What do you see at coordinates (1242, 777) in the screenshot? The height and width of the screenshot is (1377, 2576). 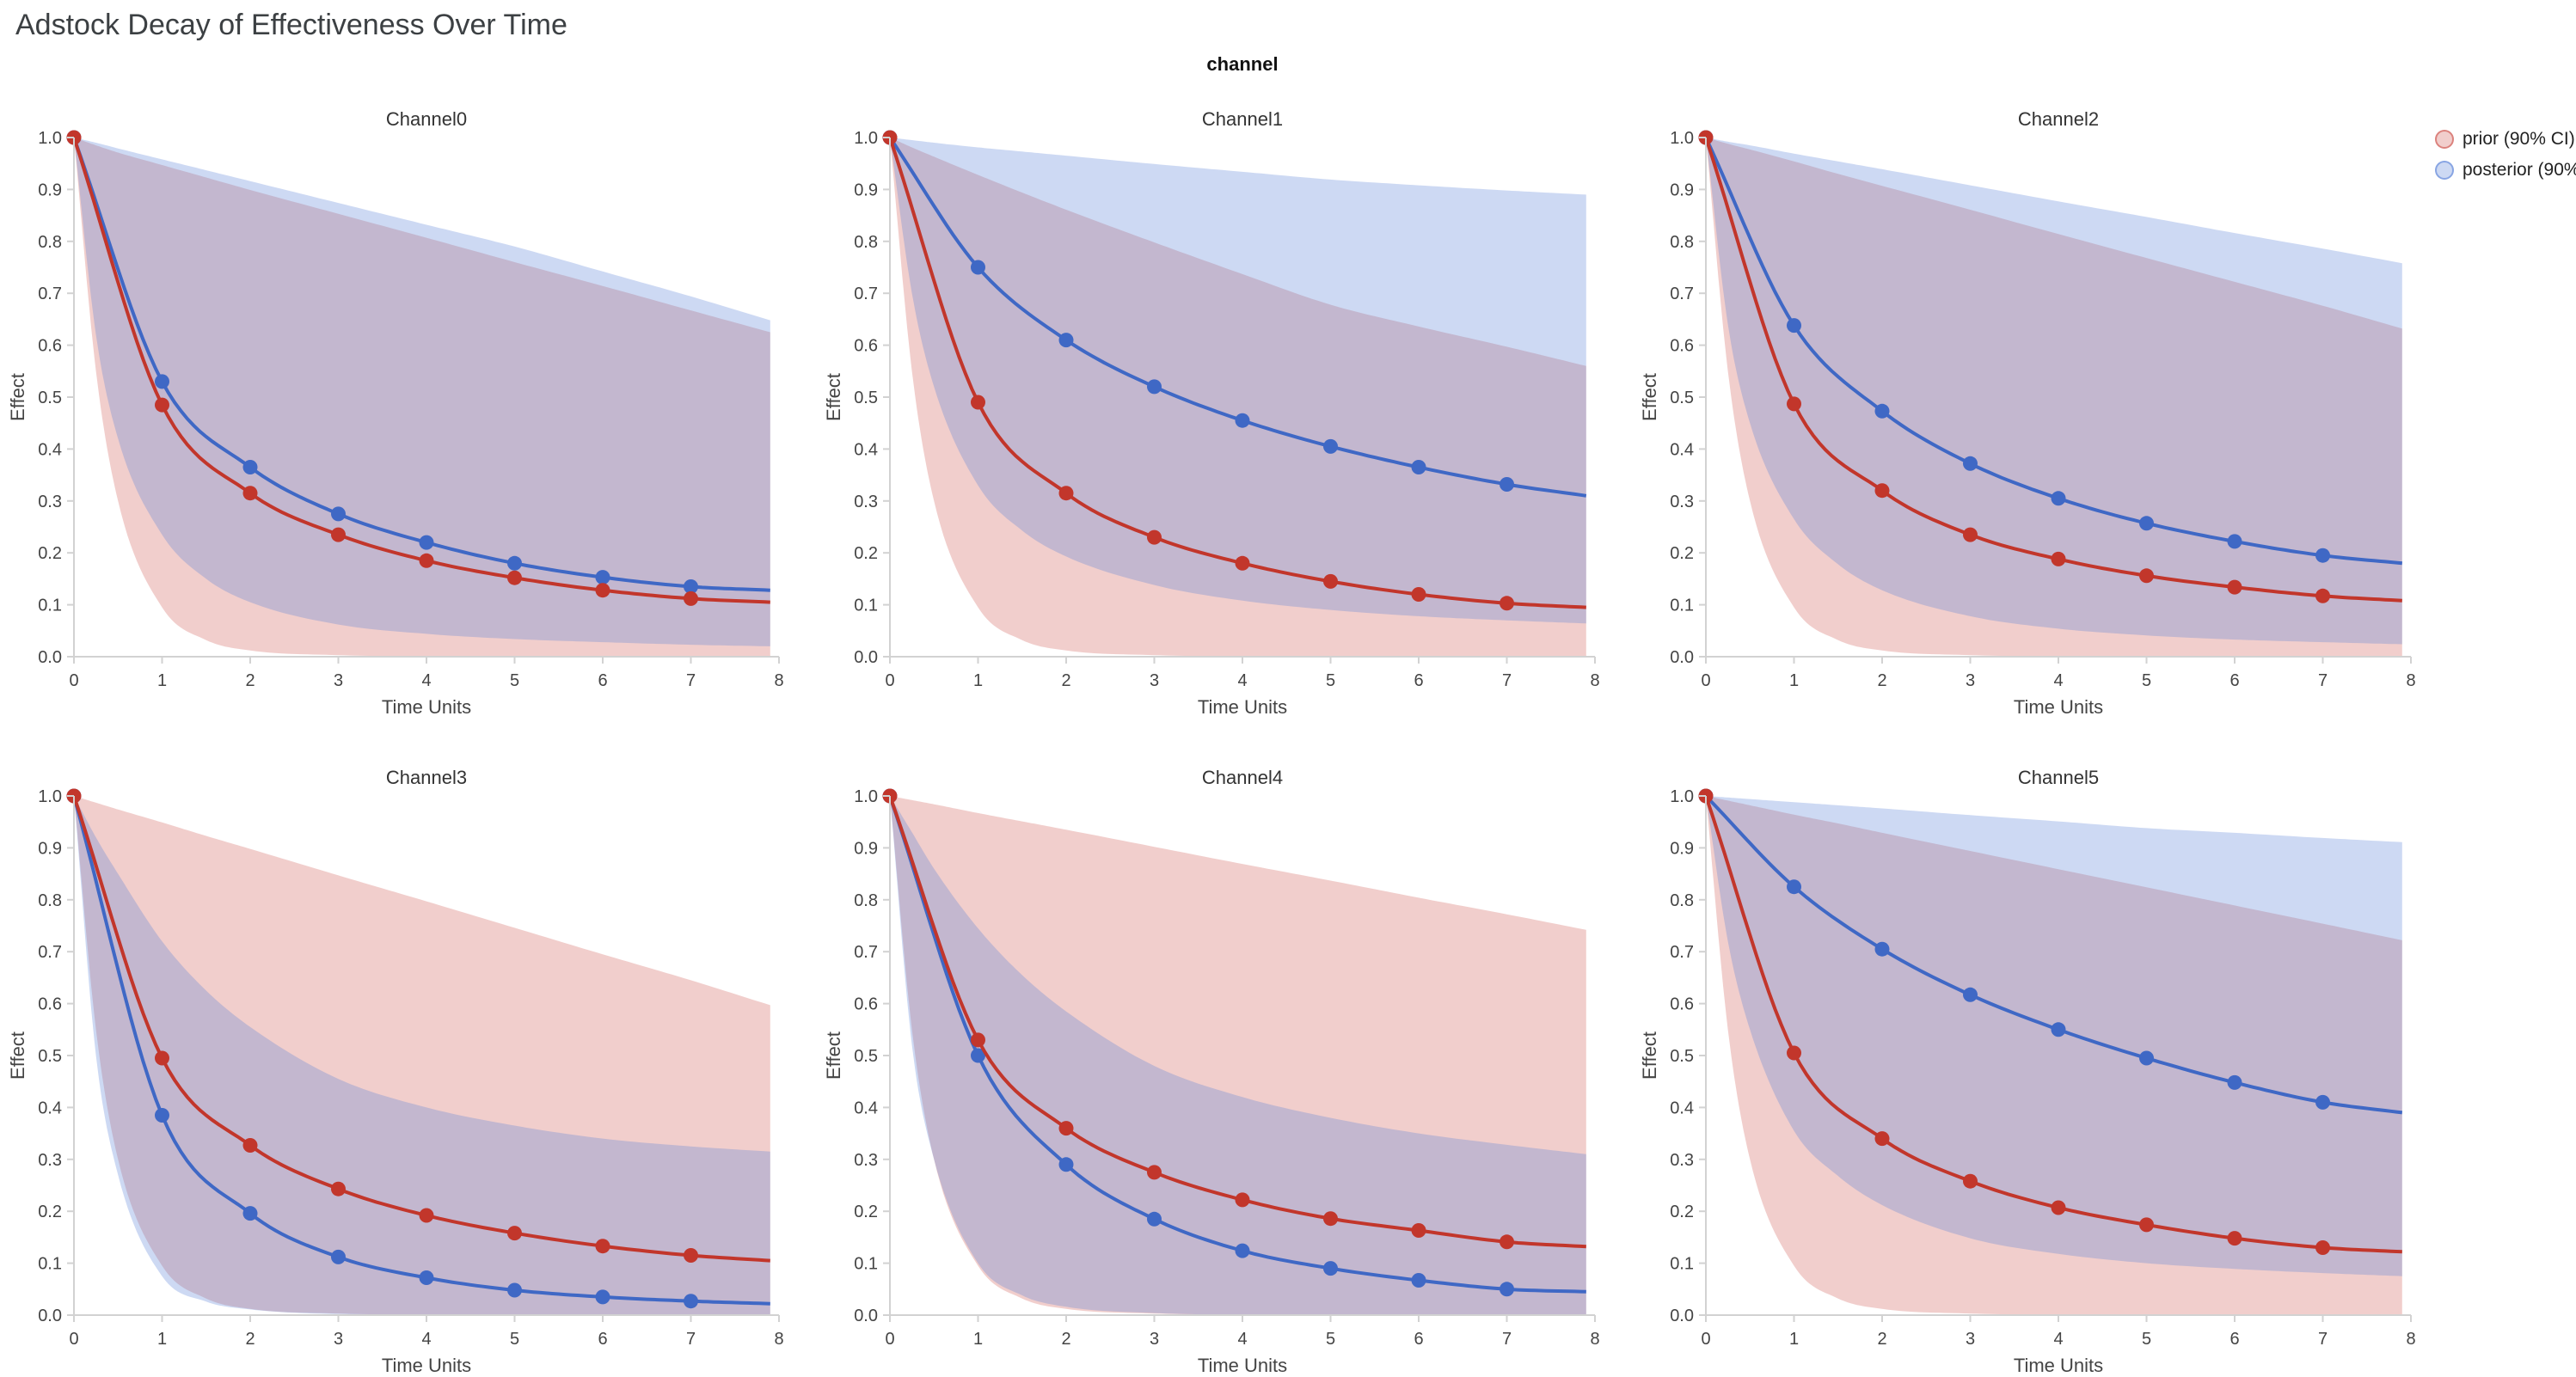 I see `facet-title: Channel4` at bounding box center [1242, 777].